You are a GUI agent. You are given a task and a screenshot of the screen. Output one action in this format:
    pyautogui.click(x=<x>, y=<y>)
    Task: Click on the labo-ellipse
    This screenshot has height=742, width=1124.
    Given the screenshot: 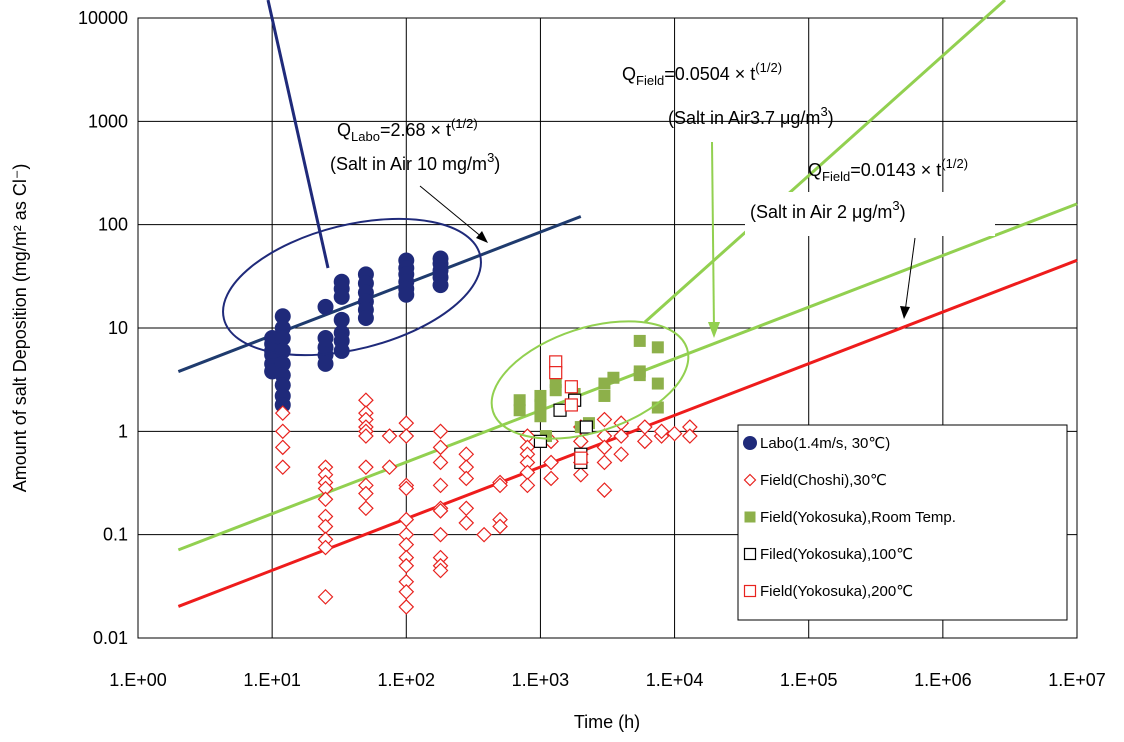 What is the action you would take?
    pyautogui.click(x=352, y=287)
    